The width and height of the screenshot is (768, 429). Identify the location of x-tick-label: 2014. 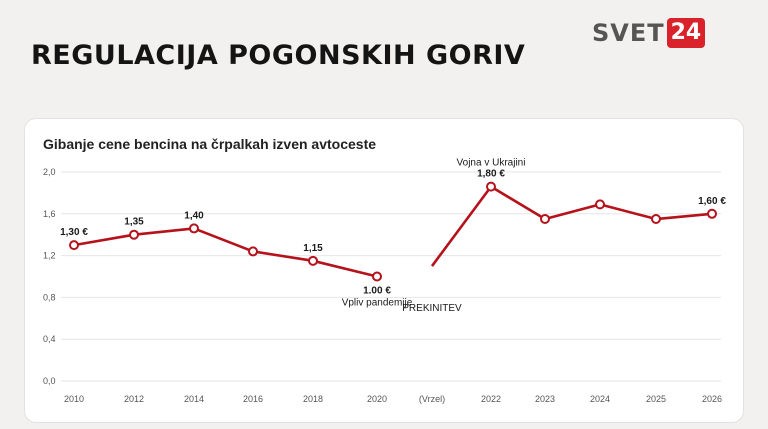
(194, 399).